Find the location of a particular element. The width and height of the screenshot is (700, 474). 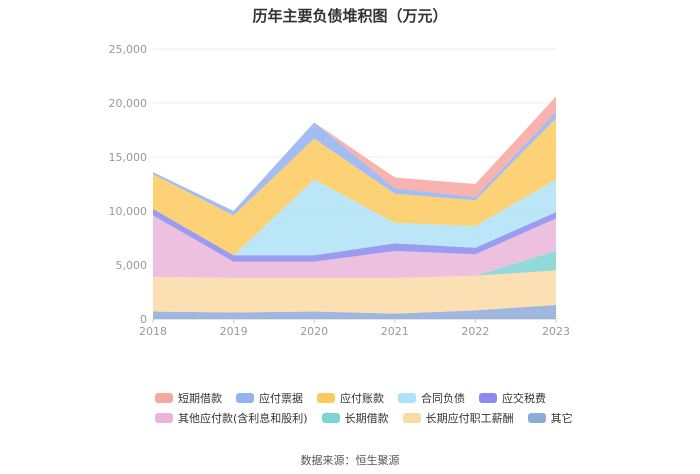

legend-item: 其他应付款(含利息和股利) is located at coordinates (231, 418).